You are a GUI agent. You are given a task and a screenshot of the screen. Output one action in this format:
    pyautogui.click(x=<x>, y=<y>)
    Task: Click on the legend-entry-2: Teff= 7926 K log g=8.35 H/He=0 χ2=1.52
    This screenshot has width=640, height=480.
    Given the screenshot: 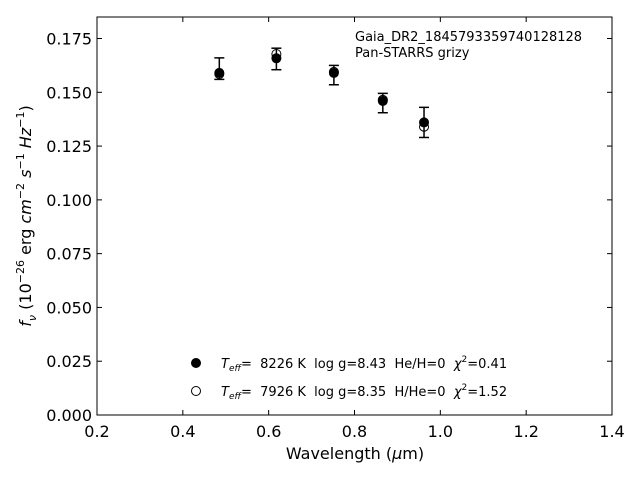 What is the action you would take?
    pyautogui.click(x=364, y=392)
    